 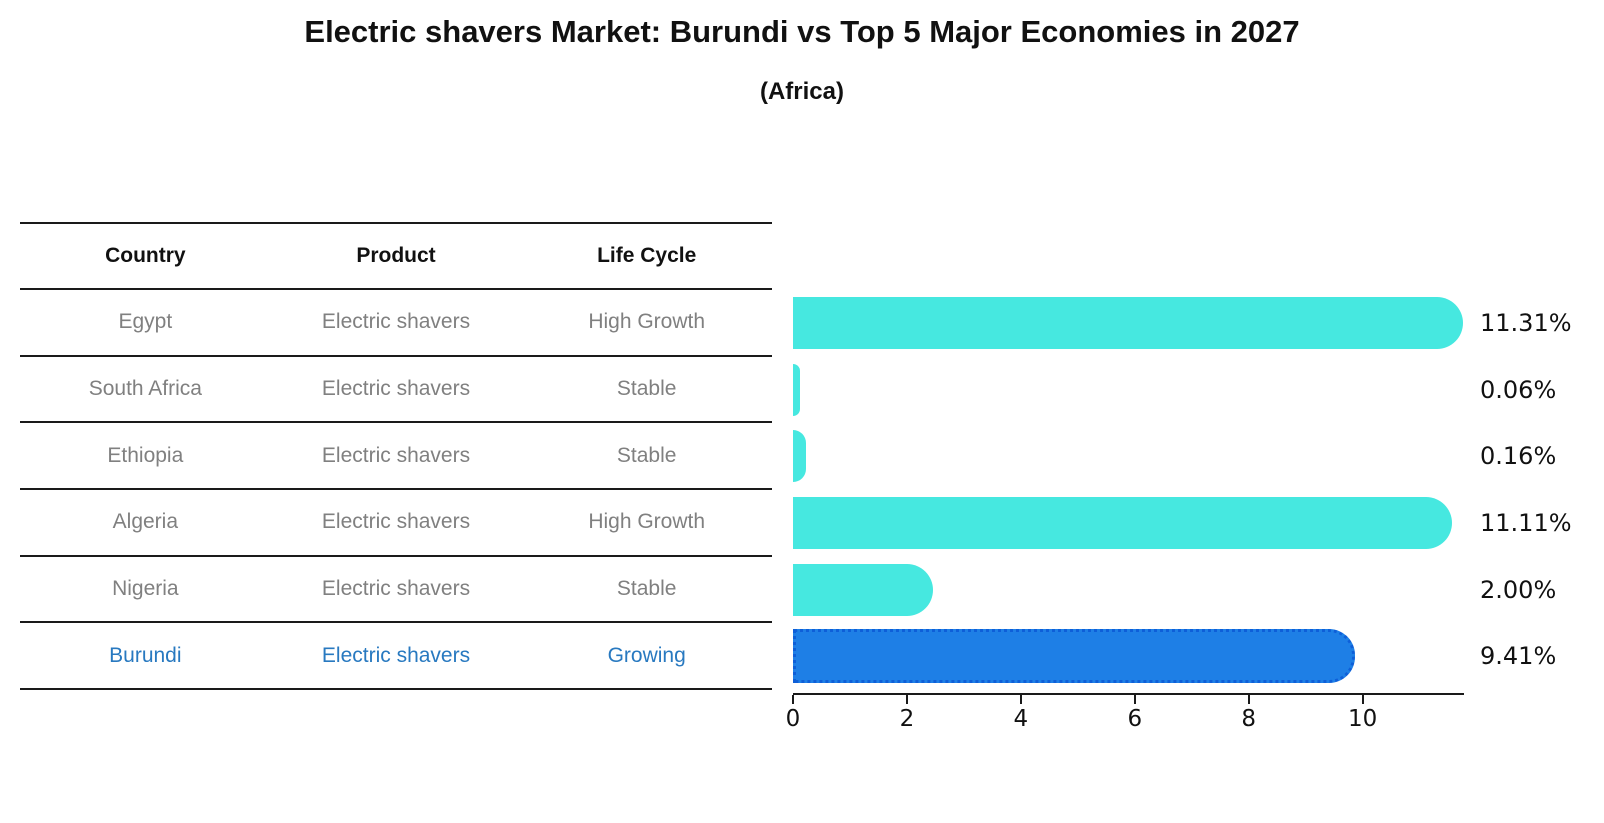 I want to click on bar-value-label: 11.31%, so click(x=1526, y=323).